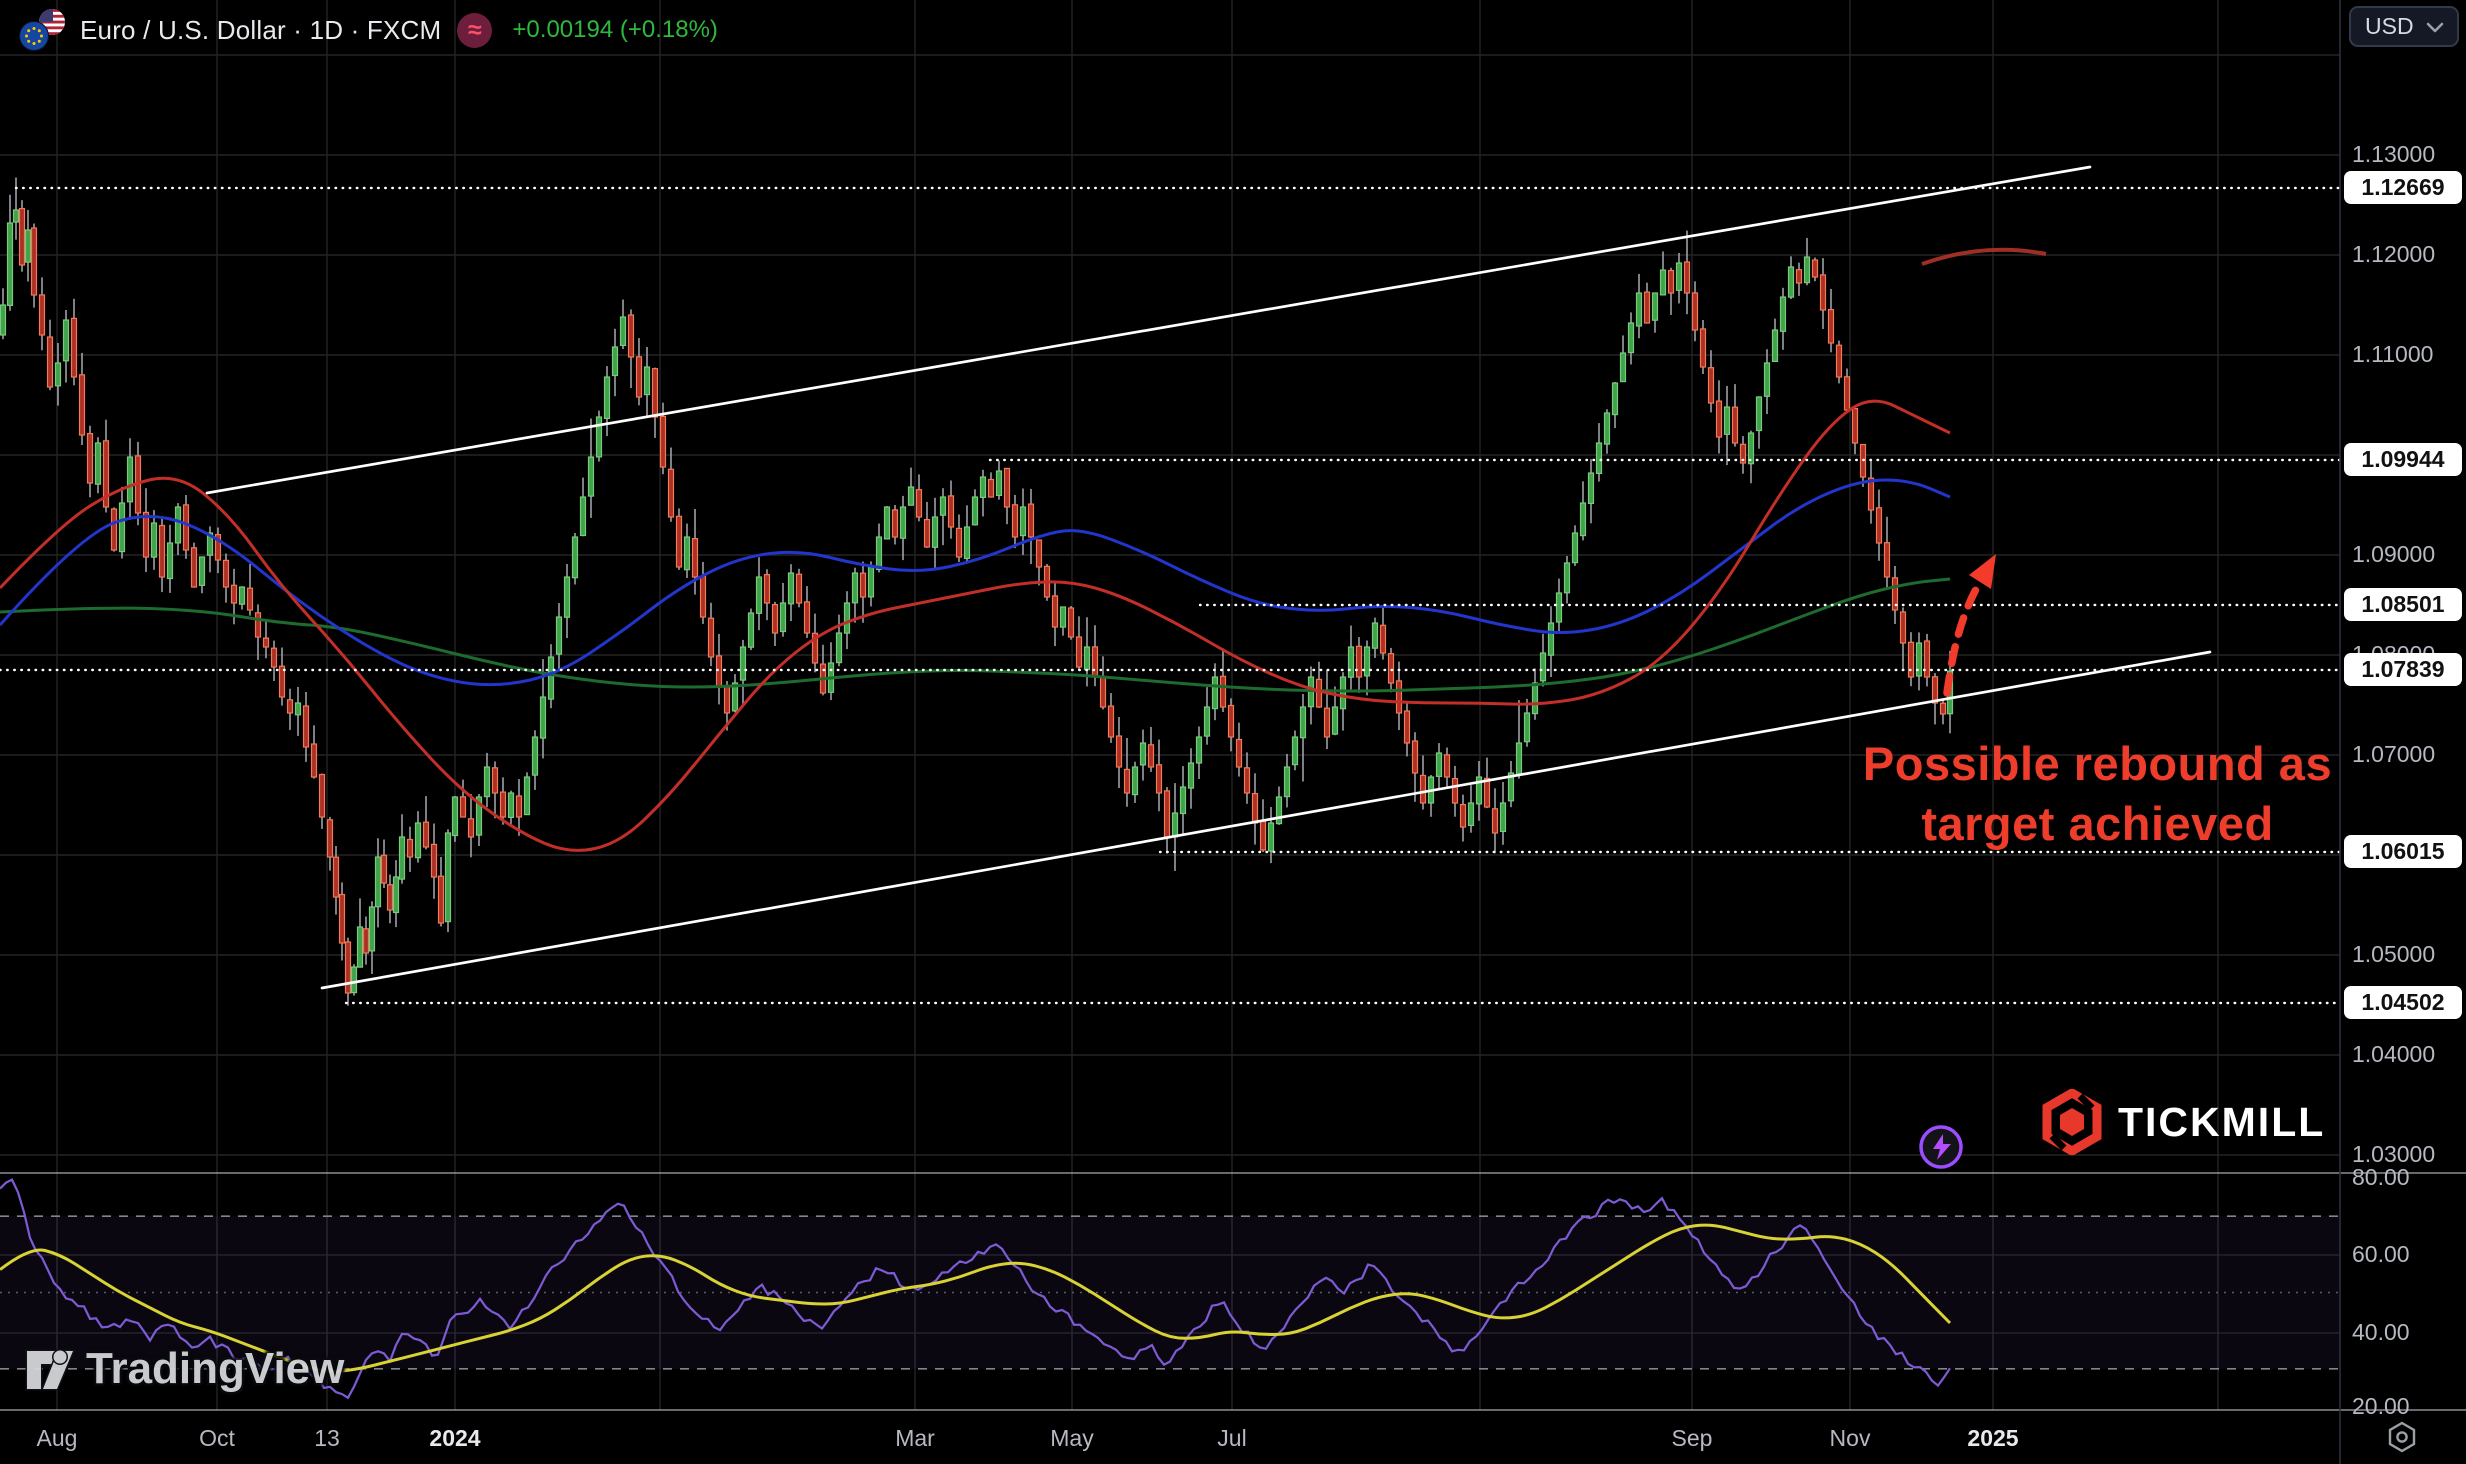 This screenshot has height=1464, width=2466. I want to click on price-tick-1.09000: 1.09000, so click(2394, 554).